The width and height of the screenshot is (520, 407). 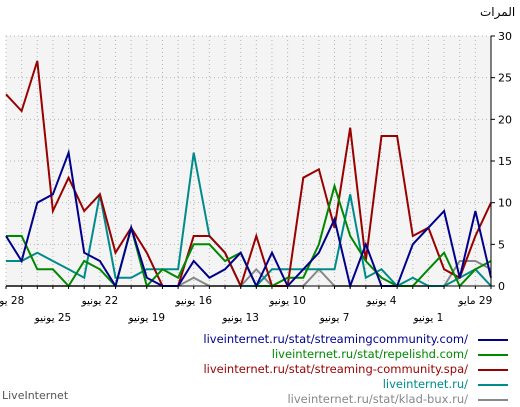 I want to click on legend-item: liveinternet.ru/, so click(x=268, y=384).